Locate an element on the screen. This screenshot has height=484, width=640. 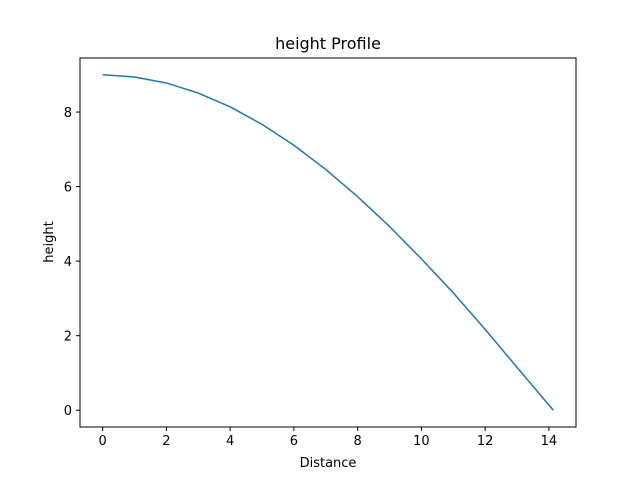
y-axis-label: height is located at coordinates (49, 241).